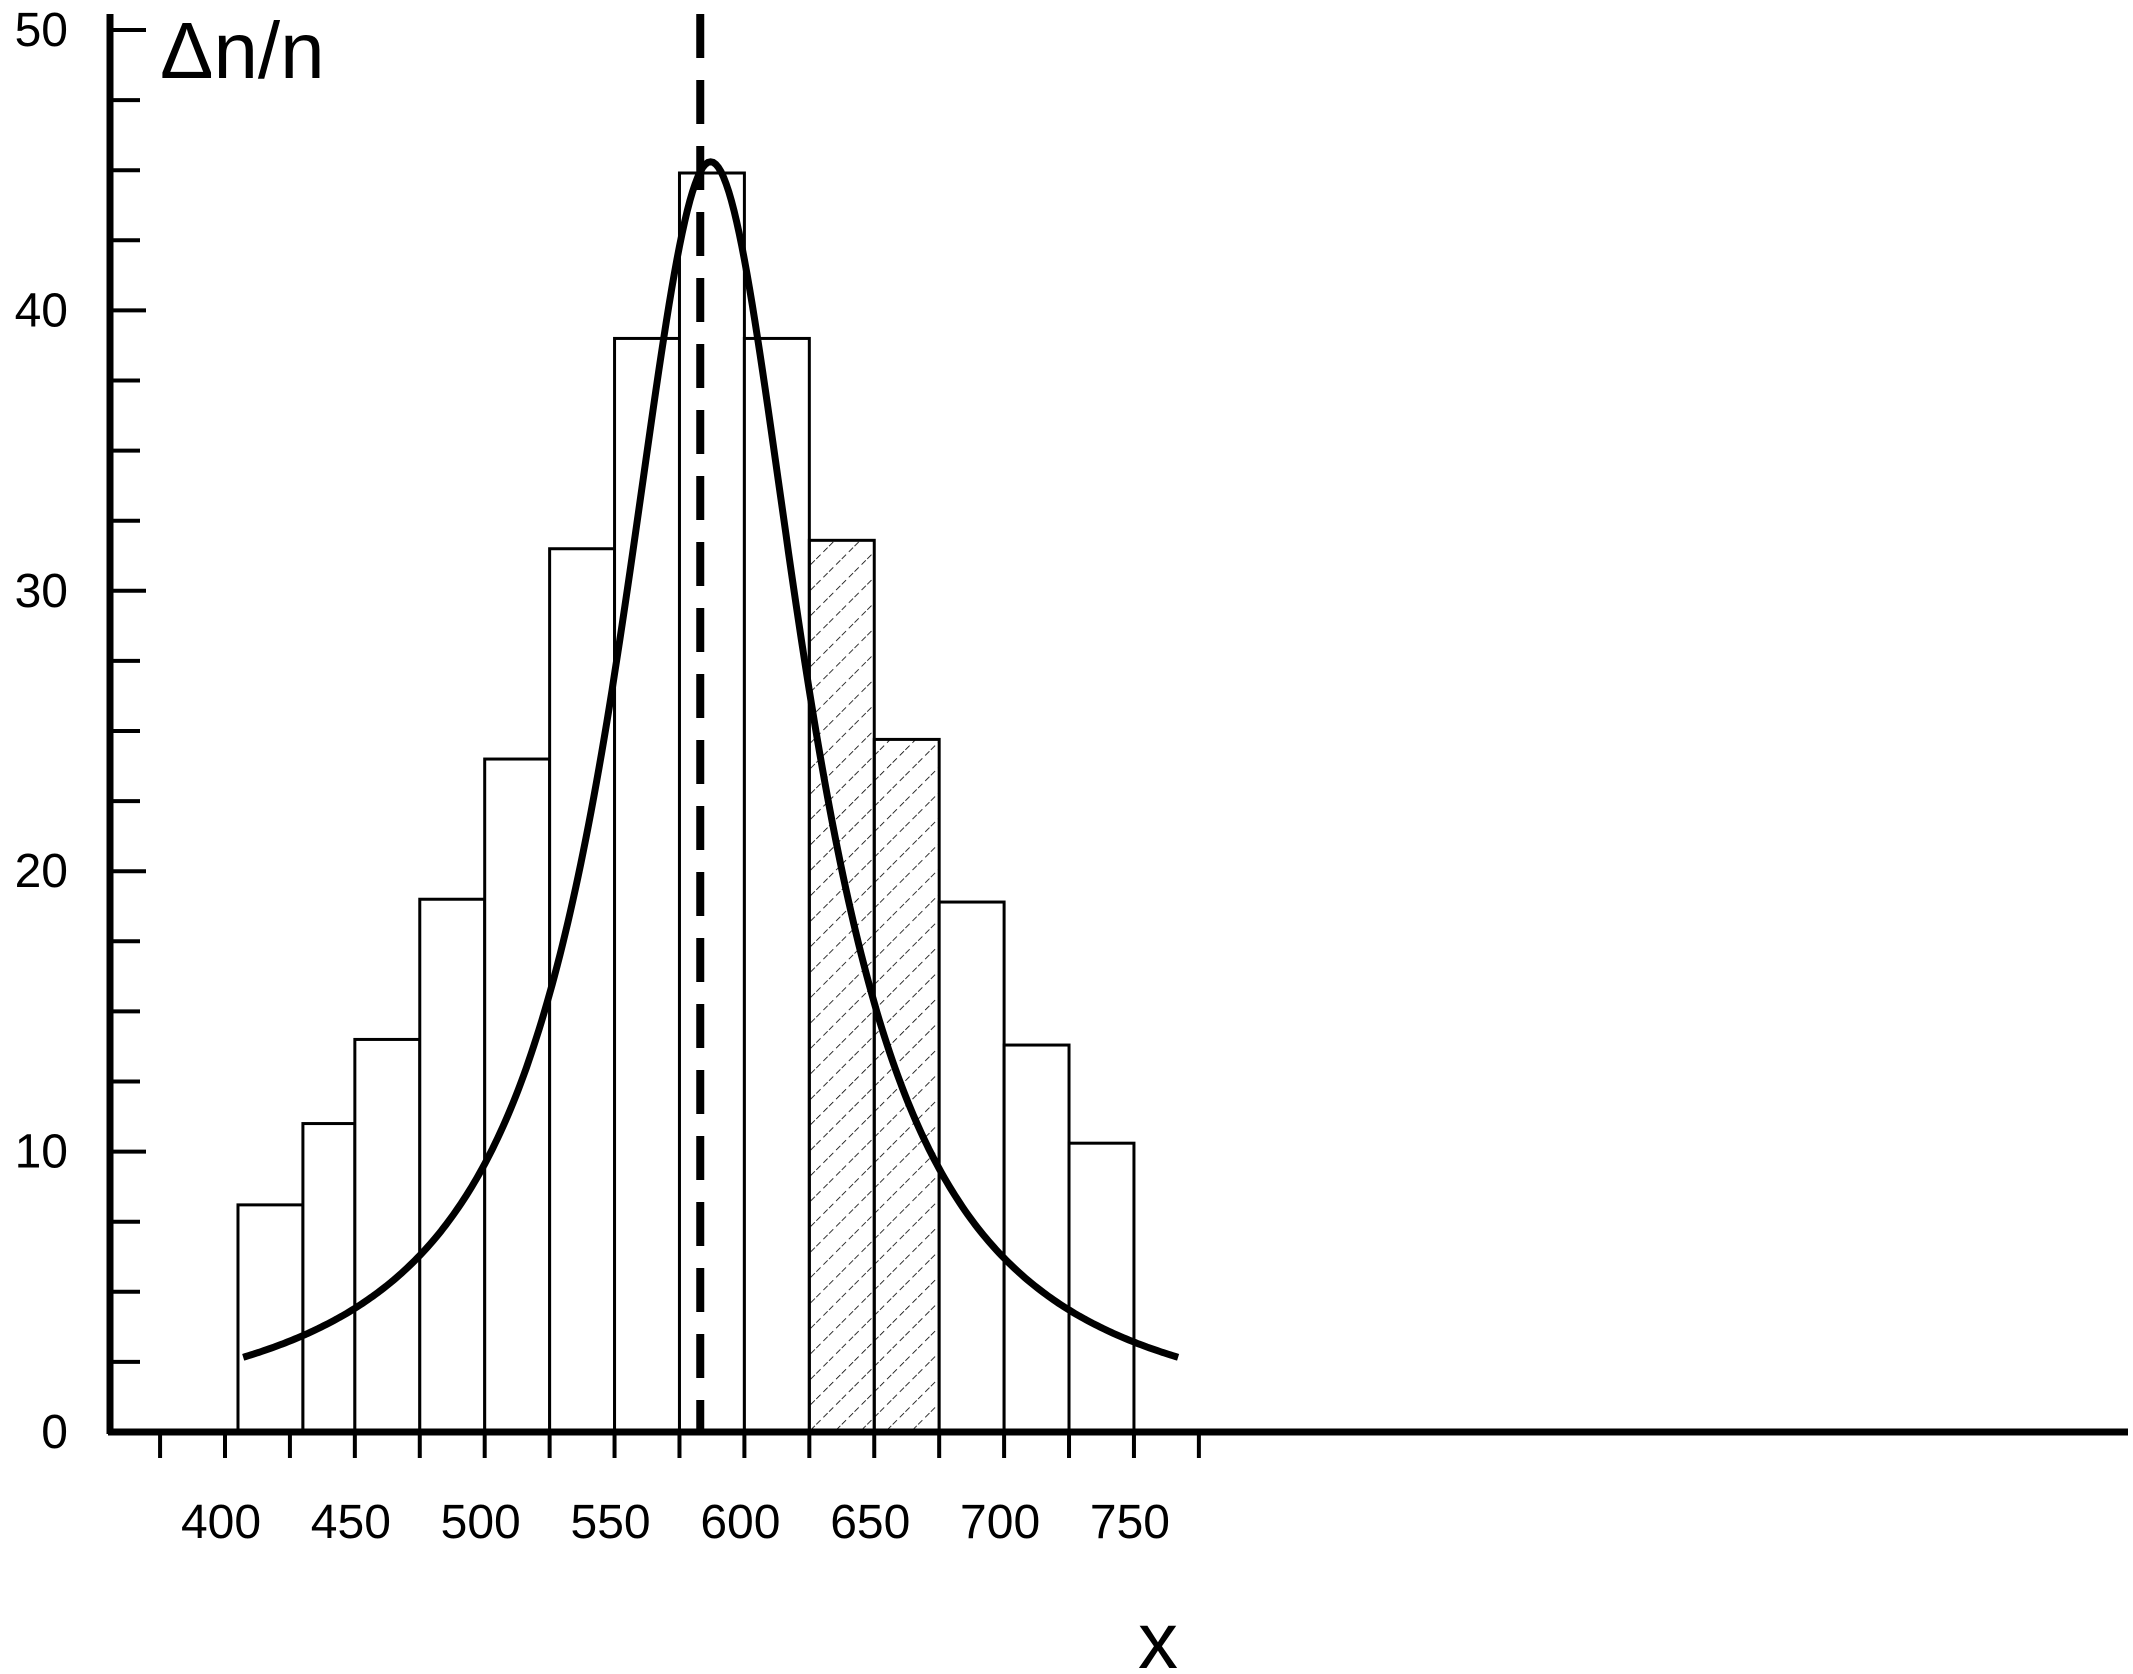 Image resolution: width=2133 pixels, height=1674 pixels. I want to click on x-tick-label: 500, so click(481, 1522).